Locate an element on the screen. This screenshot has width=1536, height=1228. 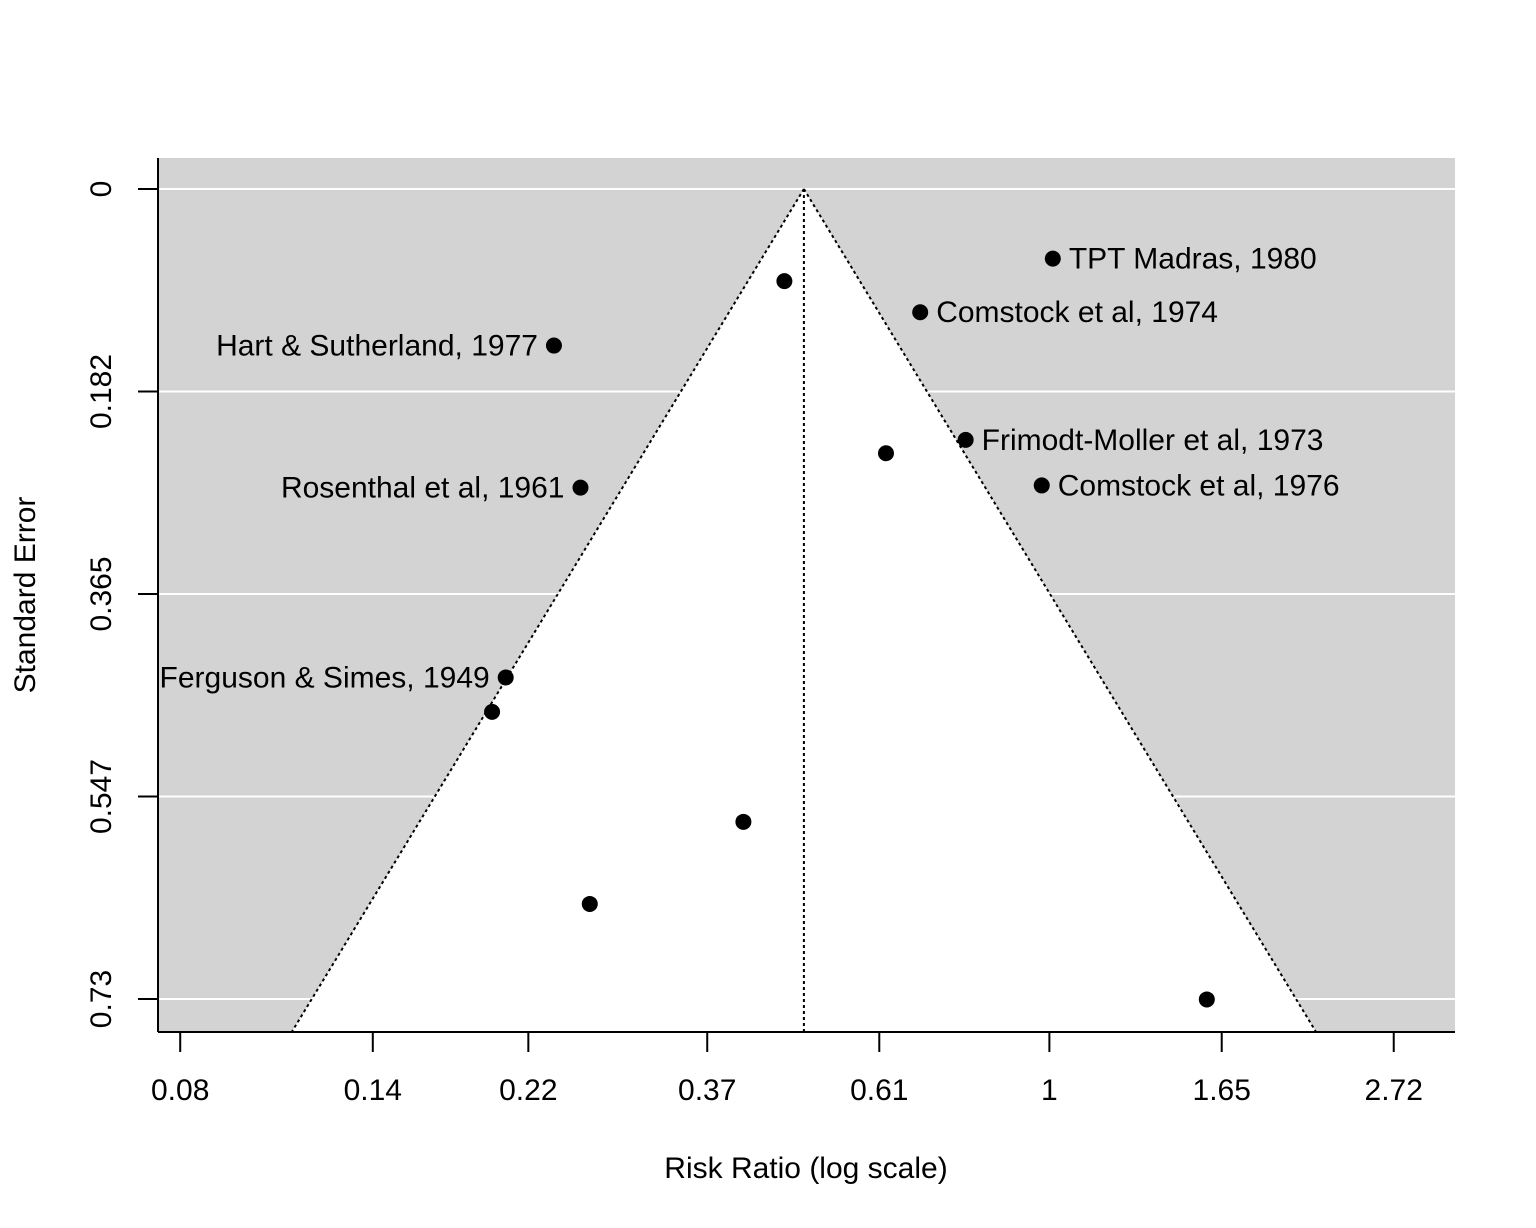
x-tick-label-7: 2.72 is located at coordinates (1394, 1090).